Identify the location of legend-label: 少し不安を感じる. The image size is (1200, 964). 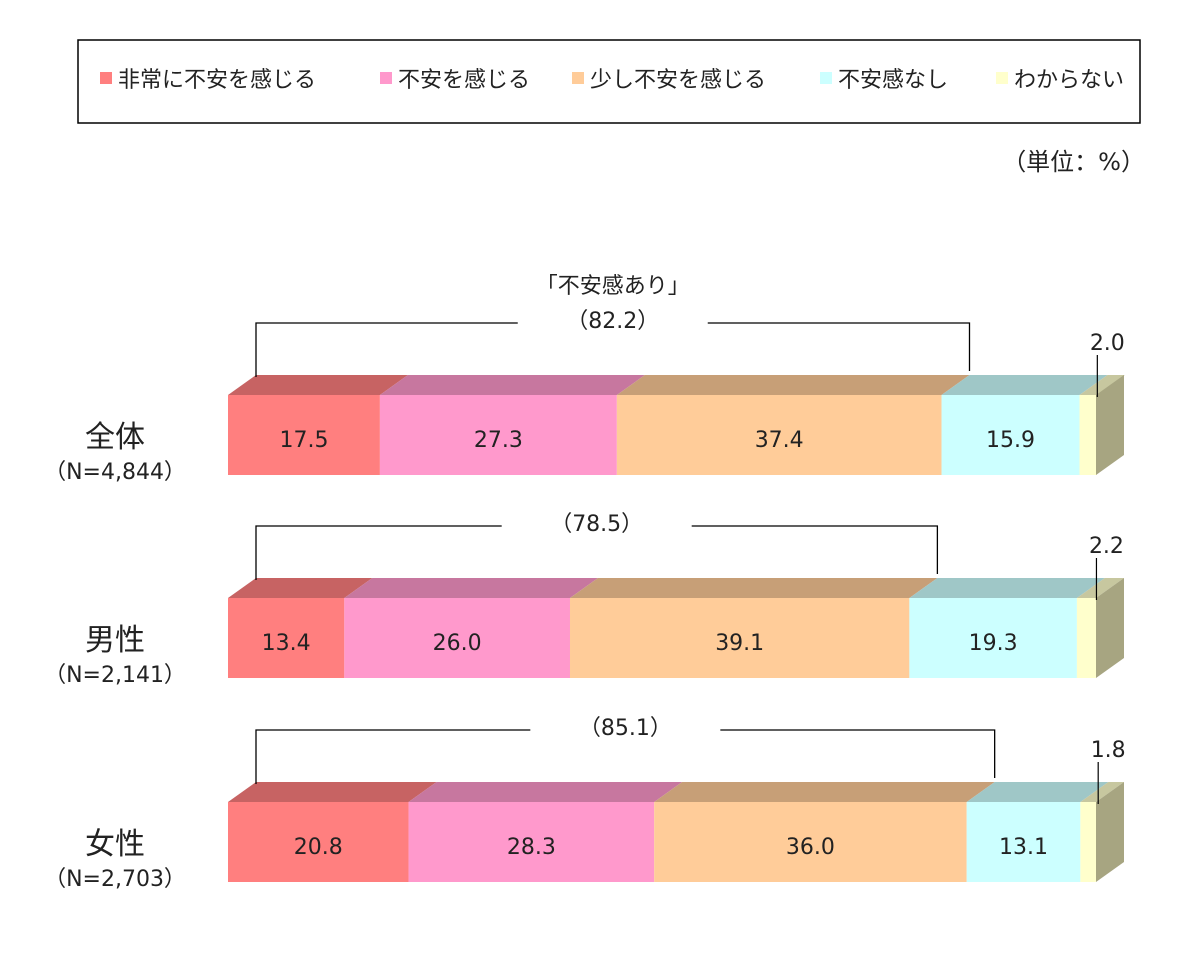
(678, 80).